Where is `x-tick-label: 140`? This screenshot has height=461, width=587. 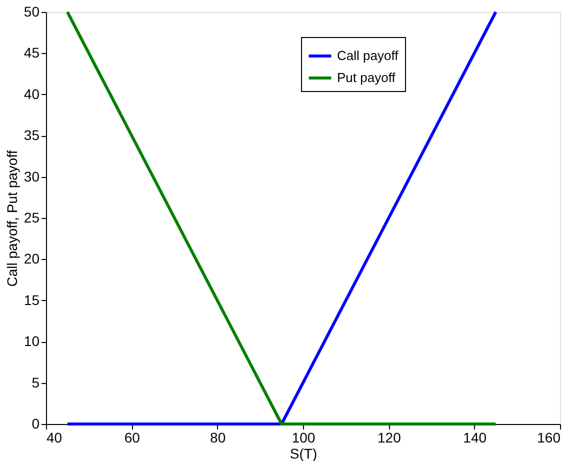
x-tick-label: 140 is located at coordinates (475, 438).